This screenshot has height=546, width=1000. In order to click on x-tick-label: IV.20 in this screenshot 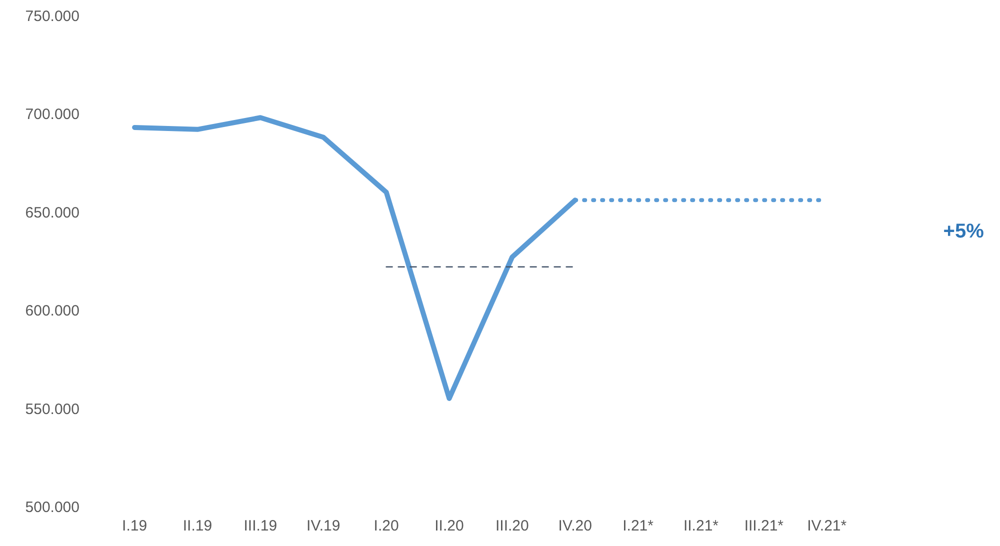, I will do `click(575, 526)`.